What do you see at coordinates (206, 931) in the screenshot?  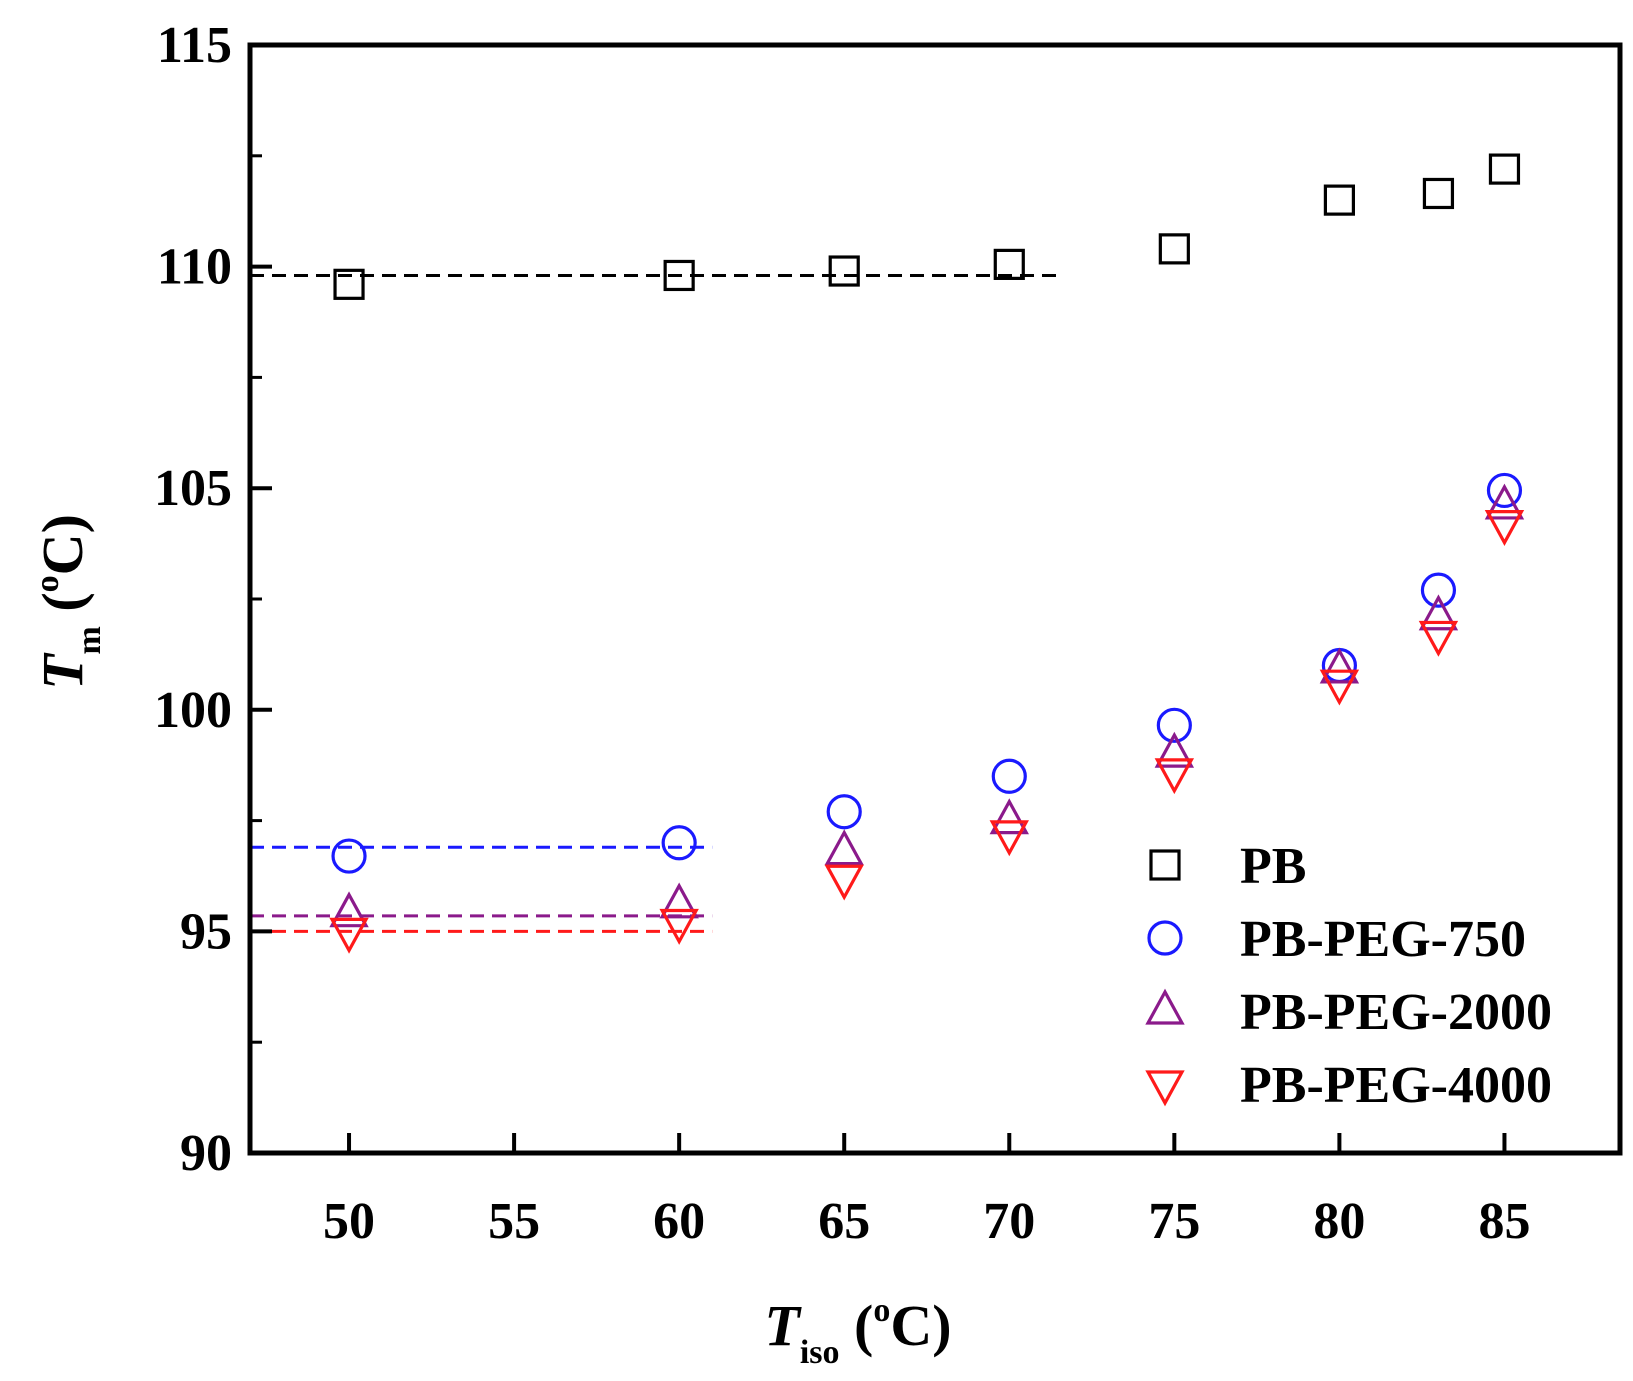 I see `y-tick-label: 95` at bounding box center [206, 931].